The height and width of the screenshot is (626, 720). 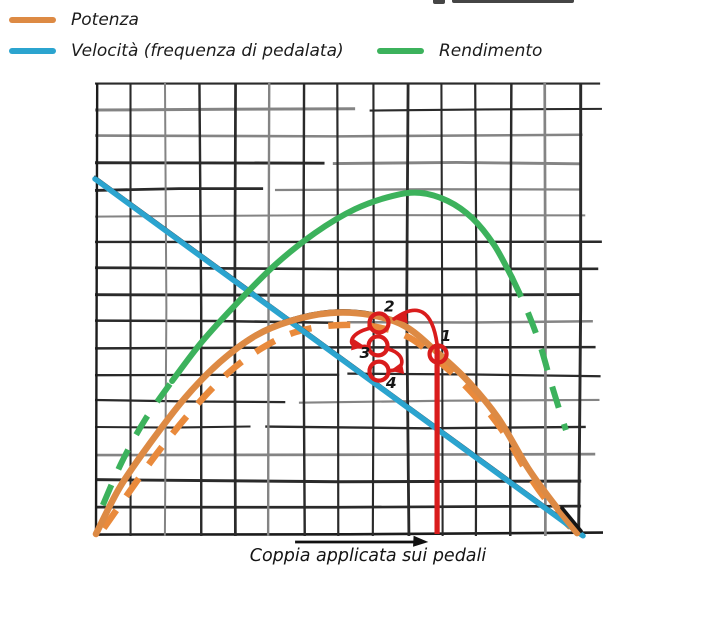 I want to click on potenza-line-swatch, so click(x=32, y=20).